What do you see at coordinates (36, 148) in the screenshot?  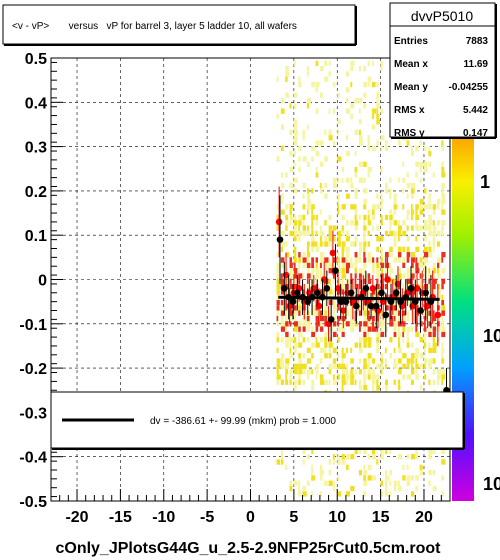 I see `y-tick-label: 0.3` at bounding box center [36, 148].